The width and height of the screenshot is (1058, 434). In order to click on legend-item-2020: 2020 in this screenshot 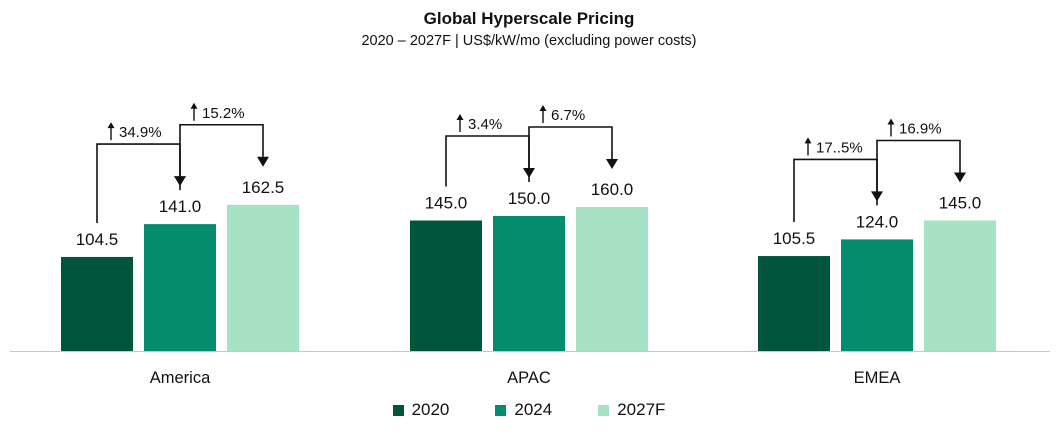, I will do `click(421, 410)`.